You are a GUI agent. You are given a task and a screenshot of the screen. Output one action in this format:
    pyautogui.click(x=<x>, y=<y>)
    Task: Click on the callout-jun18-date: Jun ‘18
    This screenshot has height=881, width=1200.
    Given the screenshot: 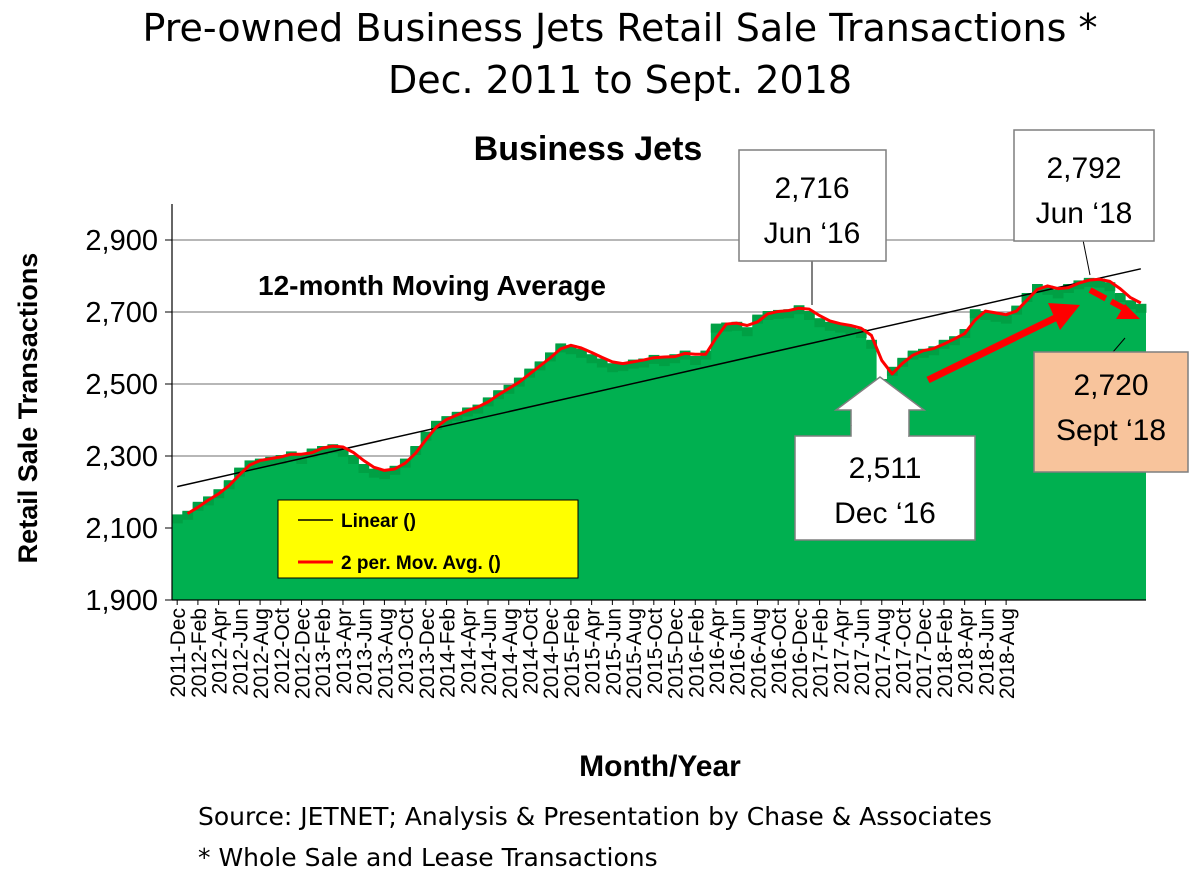 What is the action you would take?
    pyautogui.click(x=1084, y=213)
    